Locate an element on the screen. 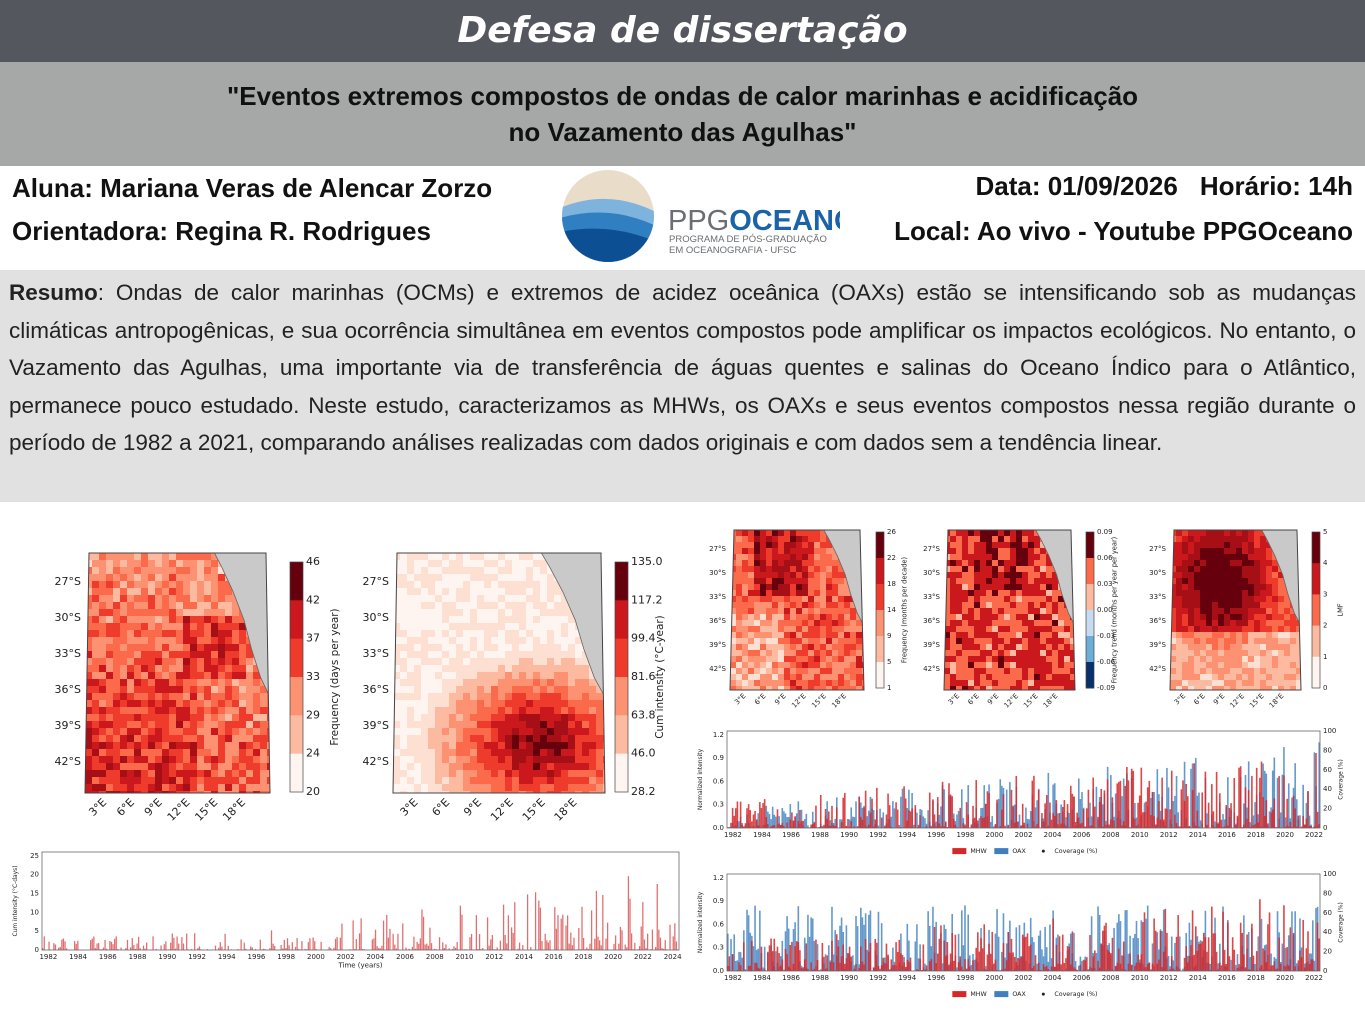  map-frame is located at coordinates (797, 610).